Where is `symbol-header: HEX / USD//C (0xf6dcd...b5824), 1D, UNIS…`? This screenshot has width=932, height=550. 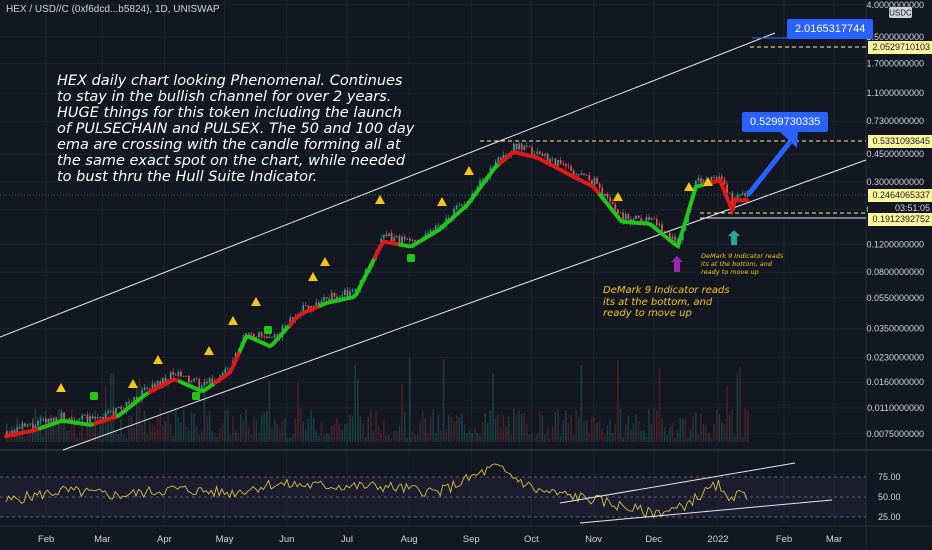 symbol-header: HEX / USD//C (0xf6dcd...b5824), 1D, UNIS… is located at coordinates (113, 9).